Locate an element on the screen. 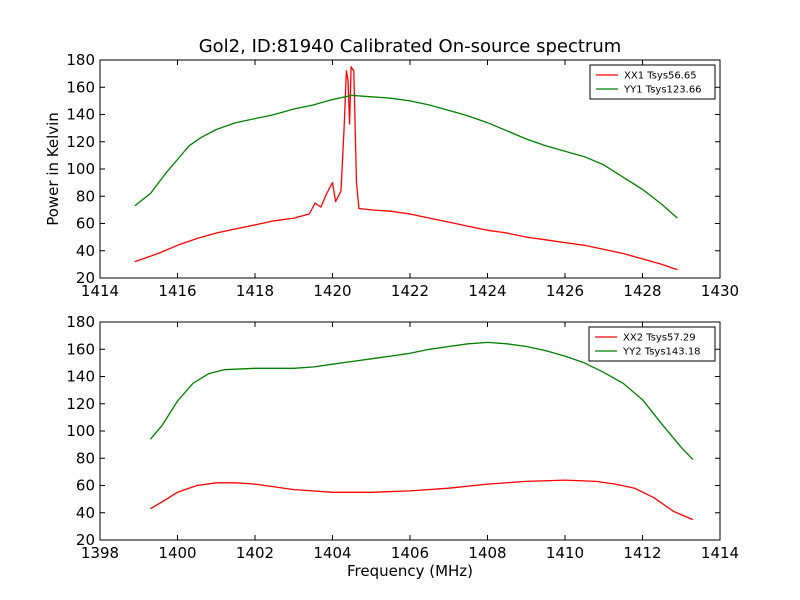 Image resolution: width=800 pixels, height=600 pixels. x-tick-label: 1404 is located at coordinates (332, 553).